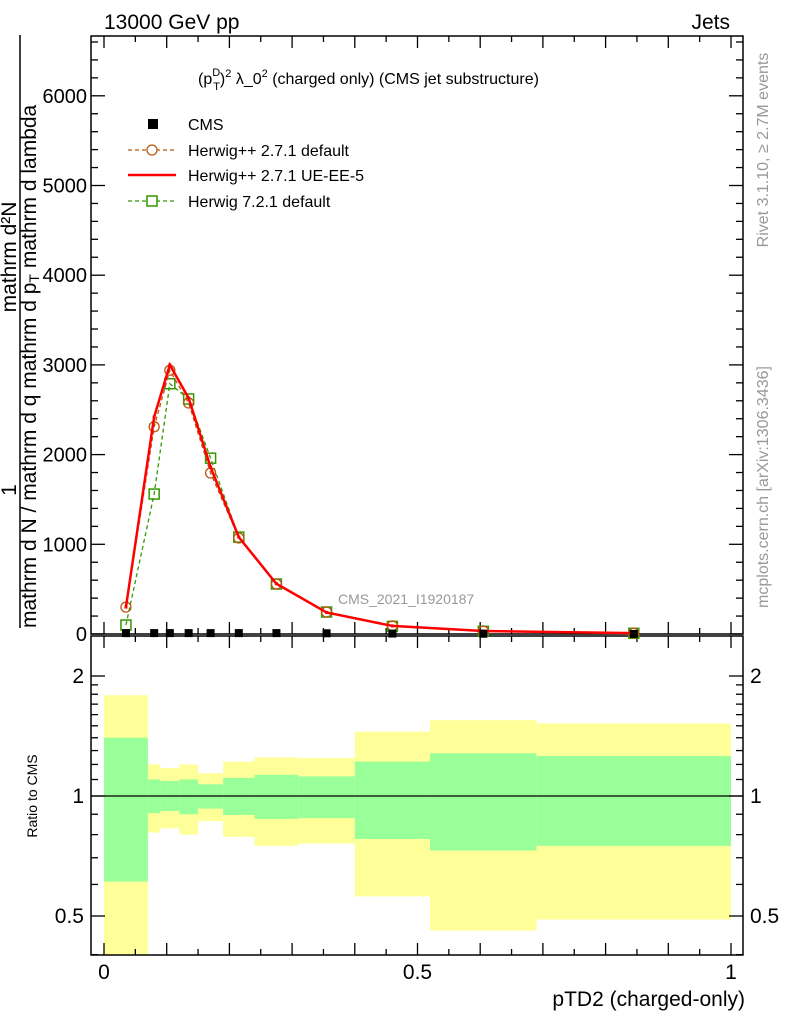 This screenshot has height=1024, width=786. What do you see at coordinates (205, 79) in the screenshot?
I see `title-part-p: (p` at bounding box center [205, 79].